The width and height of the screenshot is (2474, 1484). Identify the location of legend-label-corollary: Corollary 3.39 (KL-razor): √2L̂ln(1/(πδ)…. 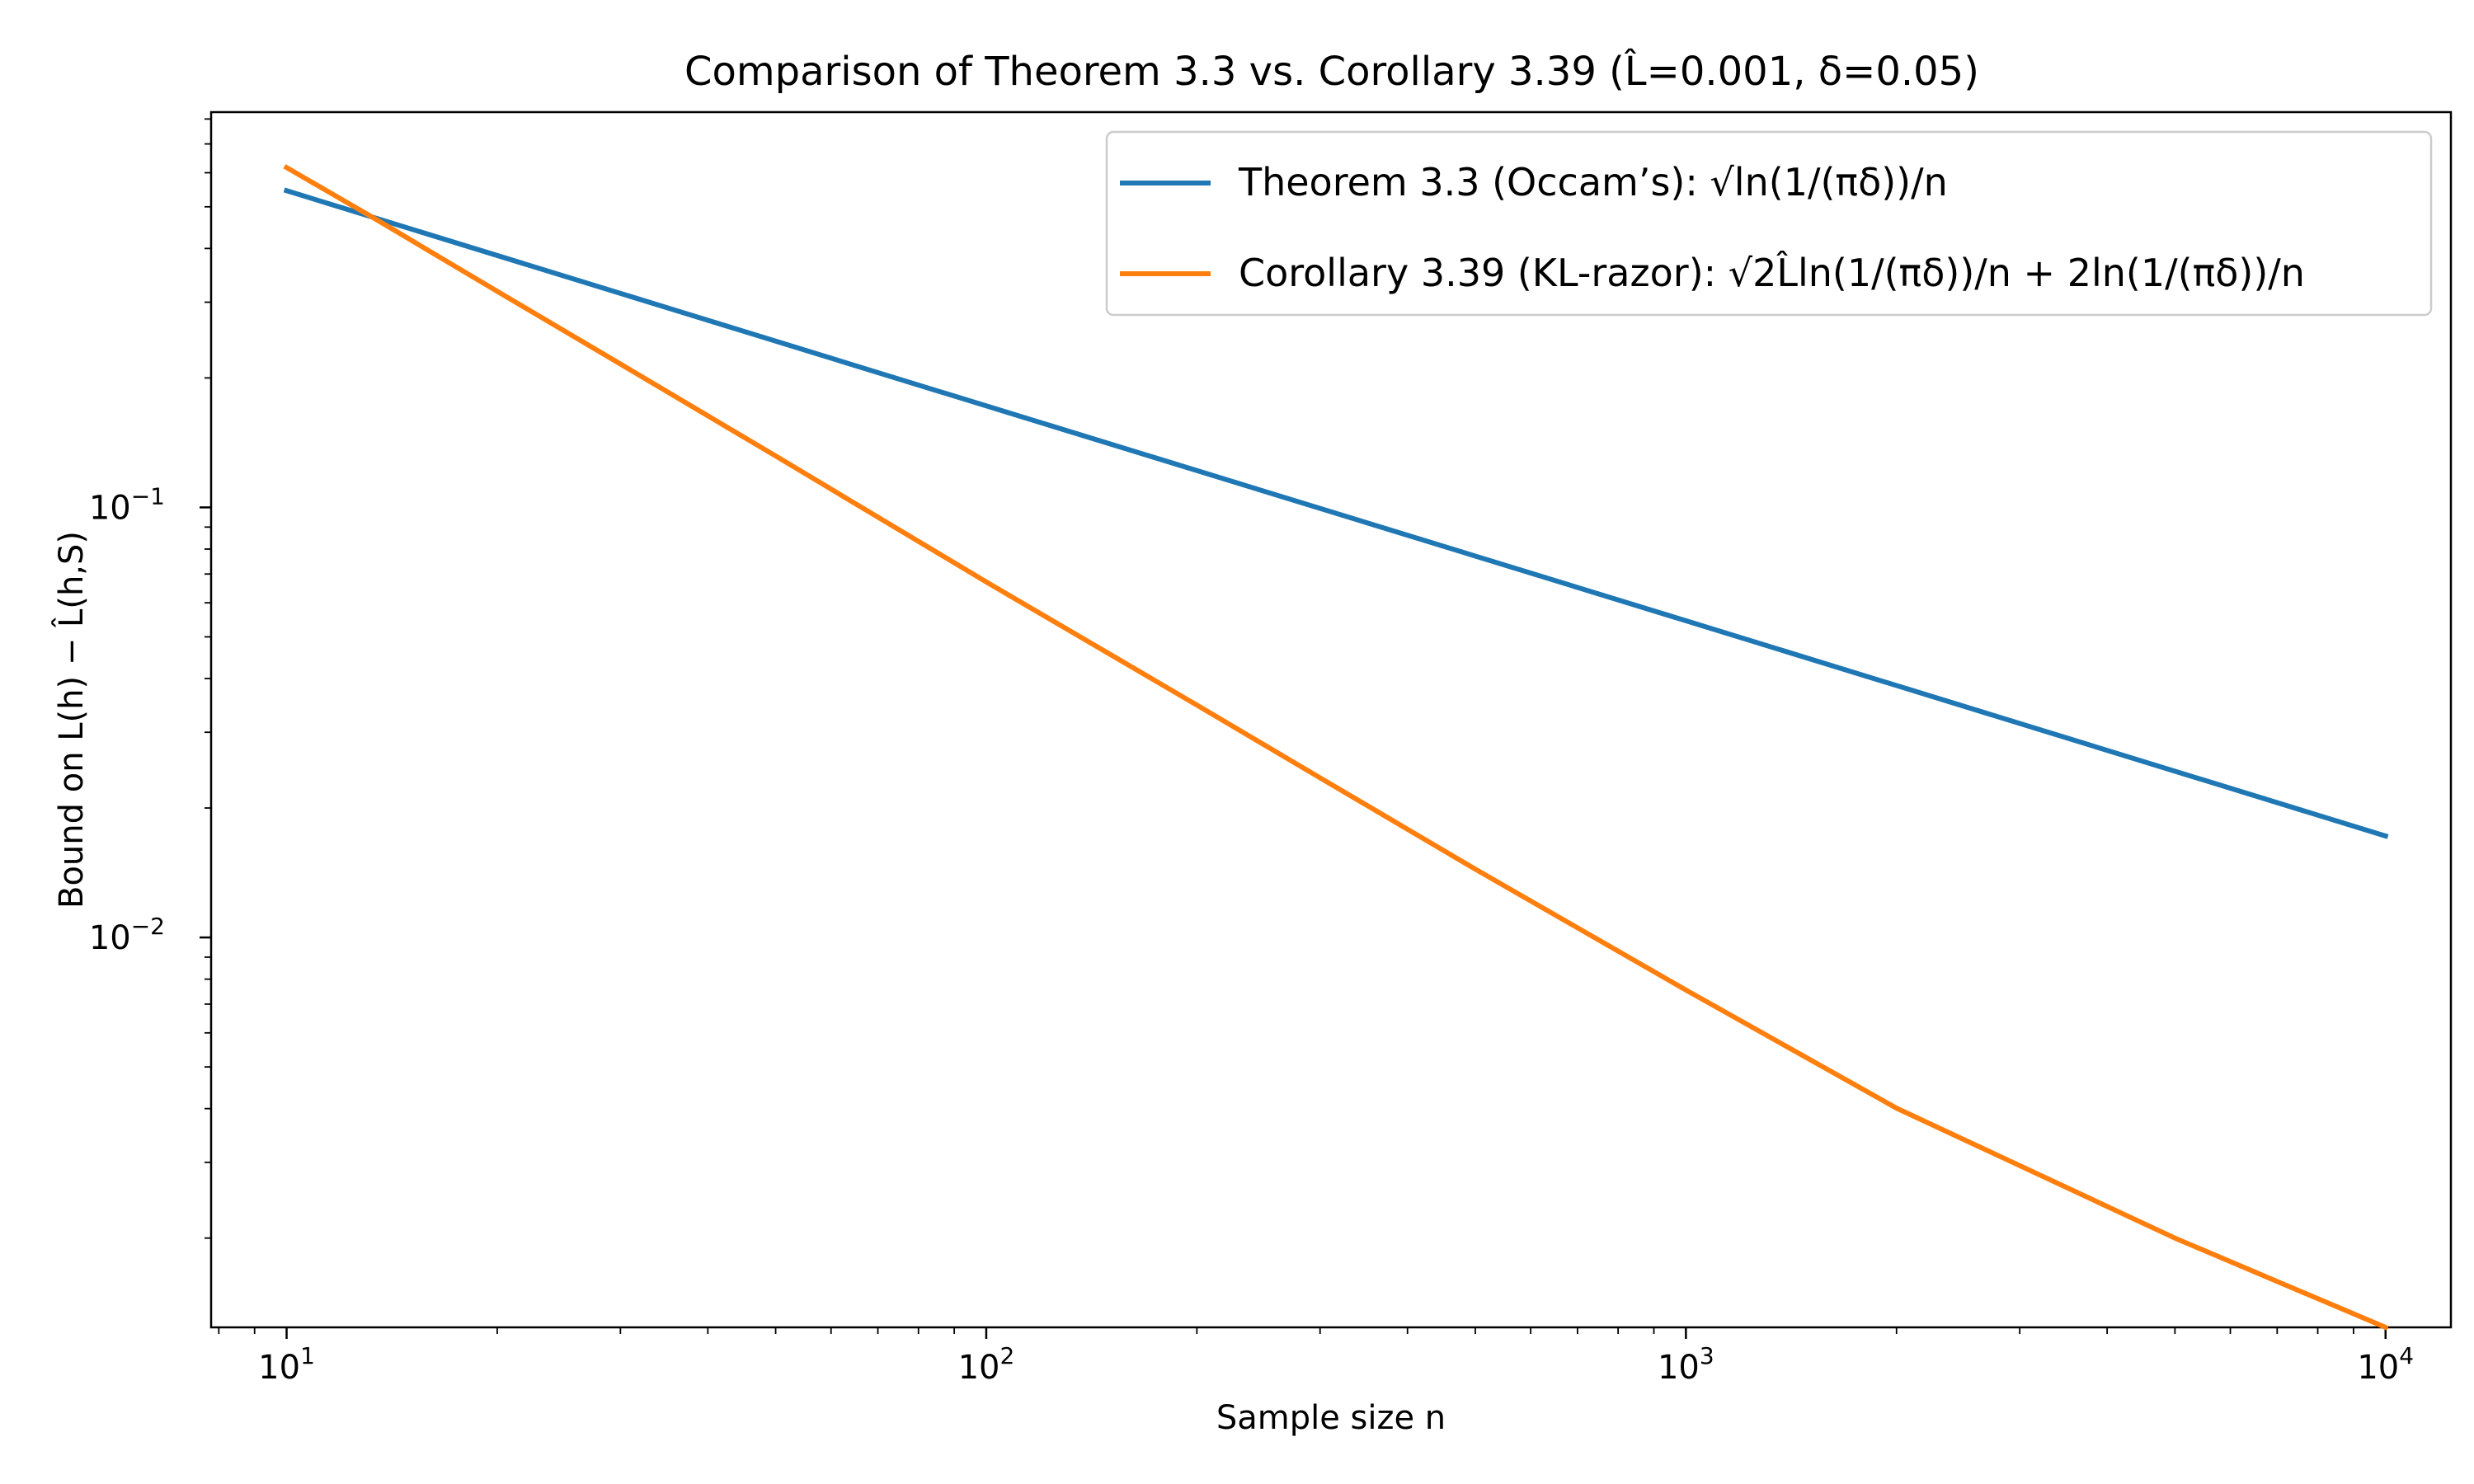
(1772, 273).